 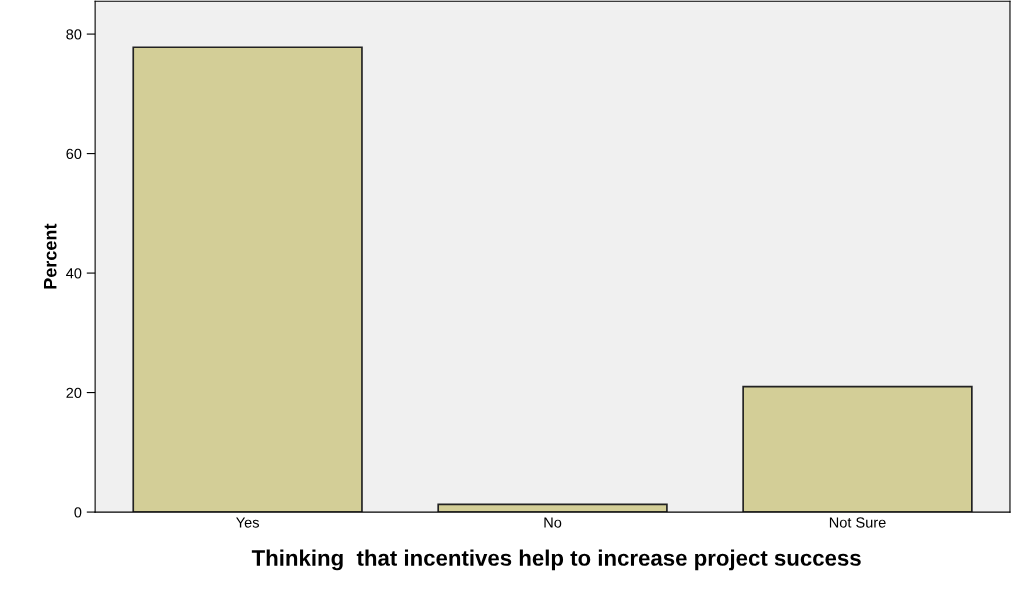 I want to click on x-tick-label: Yes, so click(x=247, y=522).